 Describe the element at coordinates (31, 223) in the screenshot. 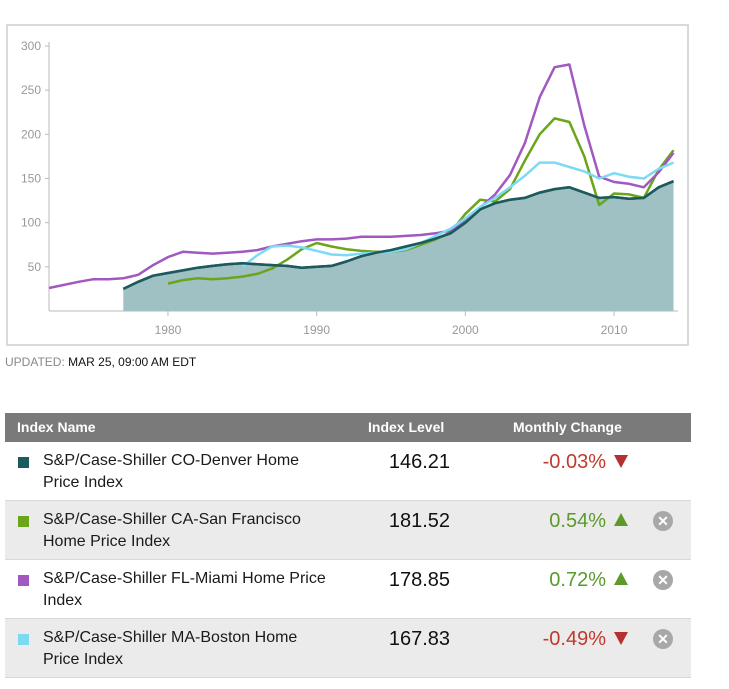

I see `y-tick-label: 100` at that location.